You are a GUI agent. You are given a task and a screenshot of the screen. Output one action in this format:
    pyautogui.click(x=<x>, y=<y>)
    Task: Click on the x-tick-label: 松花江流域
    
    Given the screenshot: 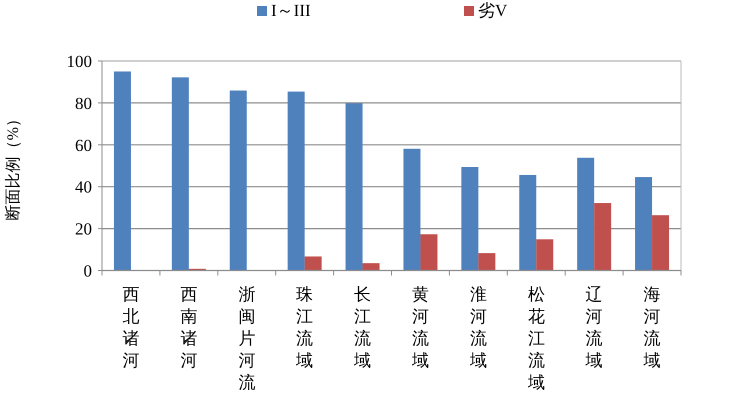 What is the action you would take?
    pyautogui.click(x=535, y=338)
    